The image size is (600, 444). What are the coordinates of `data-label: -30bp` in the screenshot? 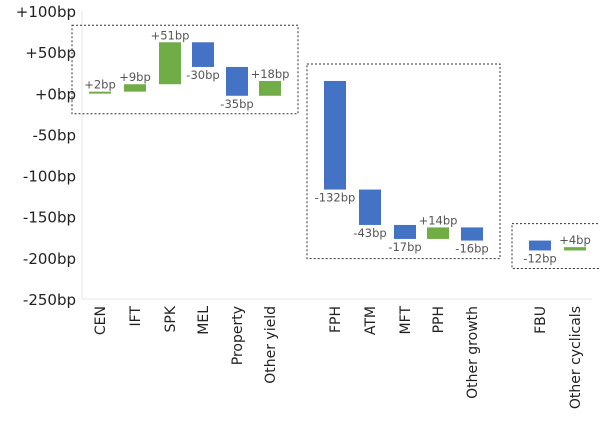 It's located at (202, 75).